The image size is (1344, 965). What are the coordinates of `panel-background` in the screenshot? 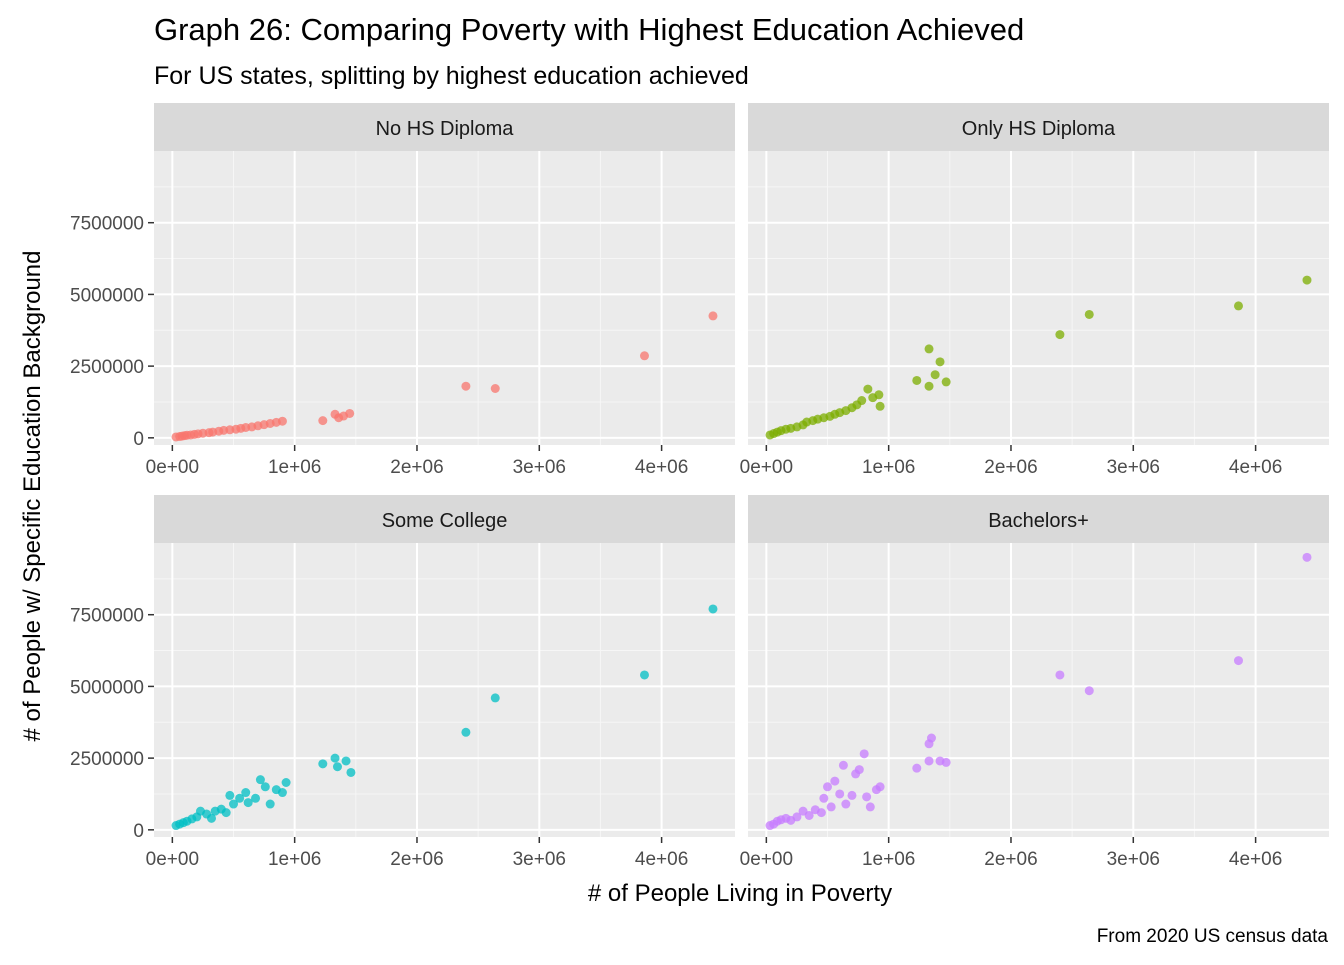 It's located at (1038, 298).